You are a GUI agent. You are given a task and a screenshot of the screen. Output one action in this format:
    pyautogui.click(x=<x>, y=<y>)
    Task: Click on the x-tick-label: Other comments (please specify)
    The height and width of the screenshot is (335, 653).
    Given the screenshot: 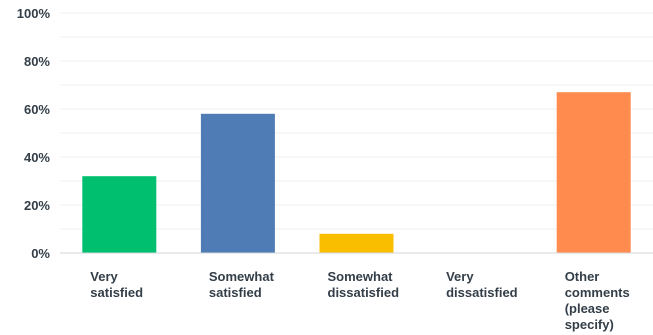 What is the action you would take?
    pyautogui.click(x=597, y=300)
    